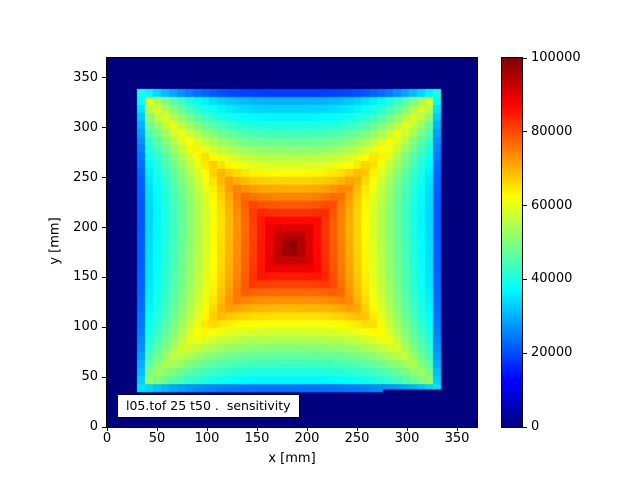 The image size is (640, 480). Describe the element at coordinates (457, 438) in the screenshot. I see `x-tick-label: 350` at that location.